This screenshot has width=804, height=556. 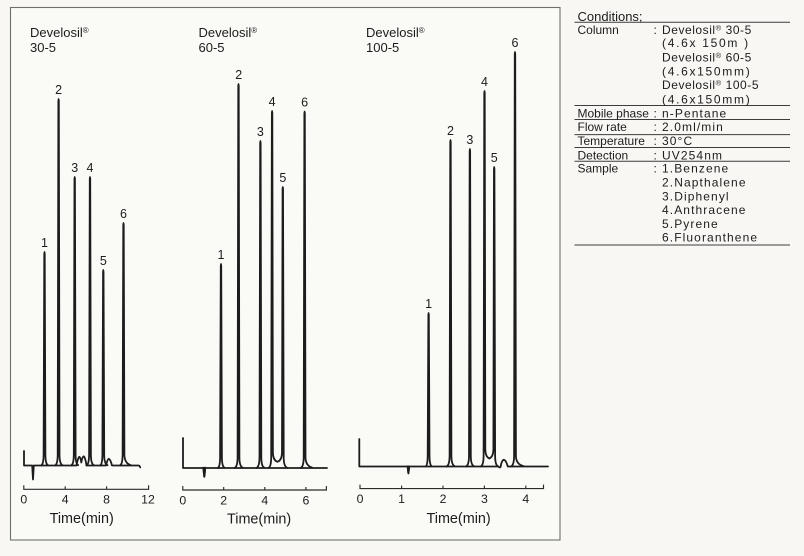 What do you see at coordinates (695, 169) in the screenshot?
I see `svg-text: 1.Benzene` at bounding box center [695, 169].